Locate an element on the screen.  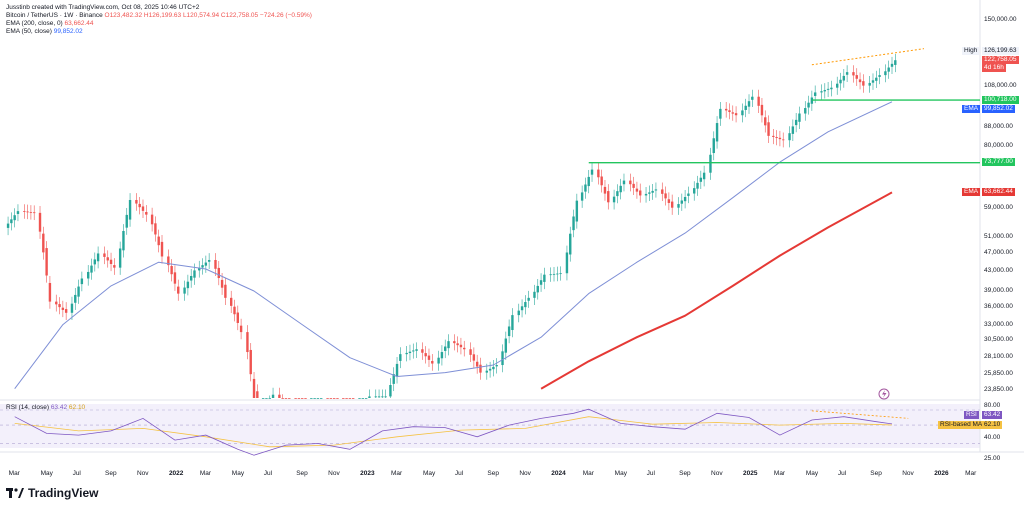
price-tick: 51,000.00 is located at coordinates (998, 237).